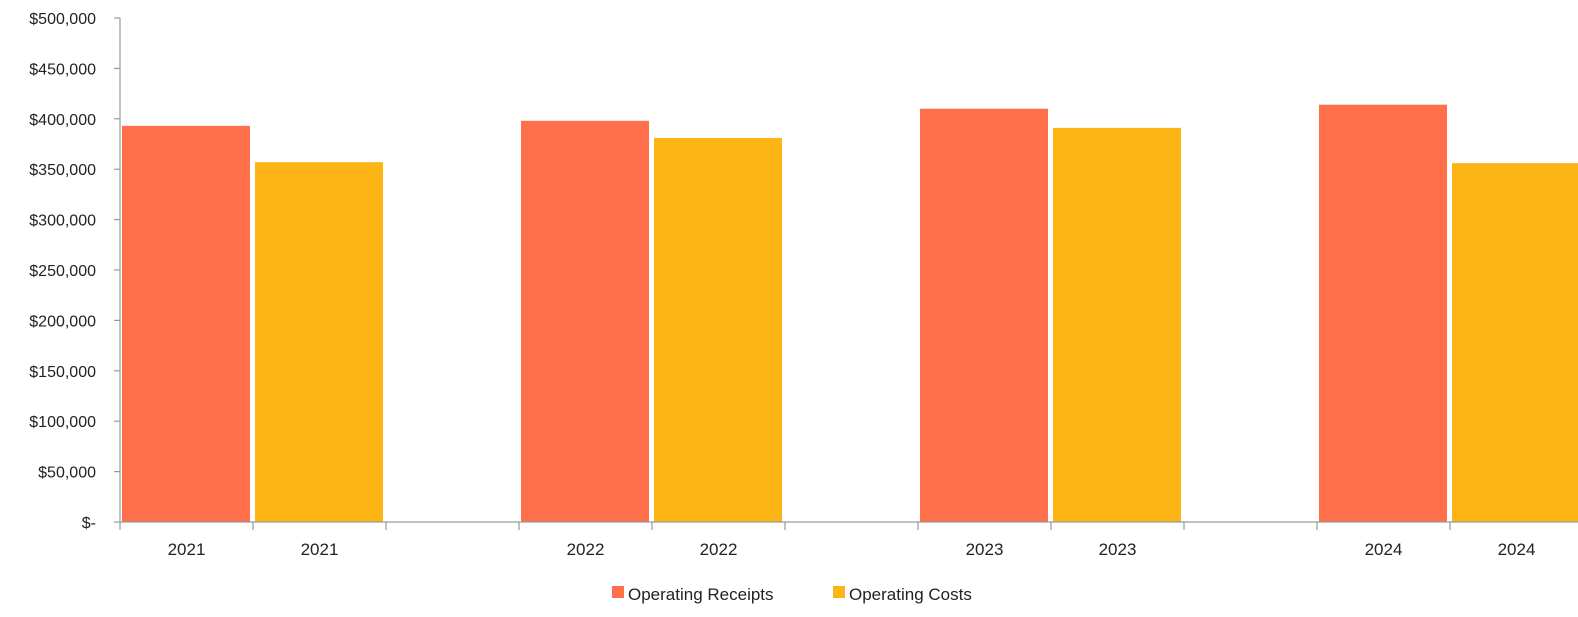 Image resolution: width=1578 pixels, height=617 pixels. Describe the element at coordinates (62, 19) in the screenshot. I see `y-tick-label: $500,000` at that location.